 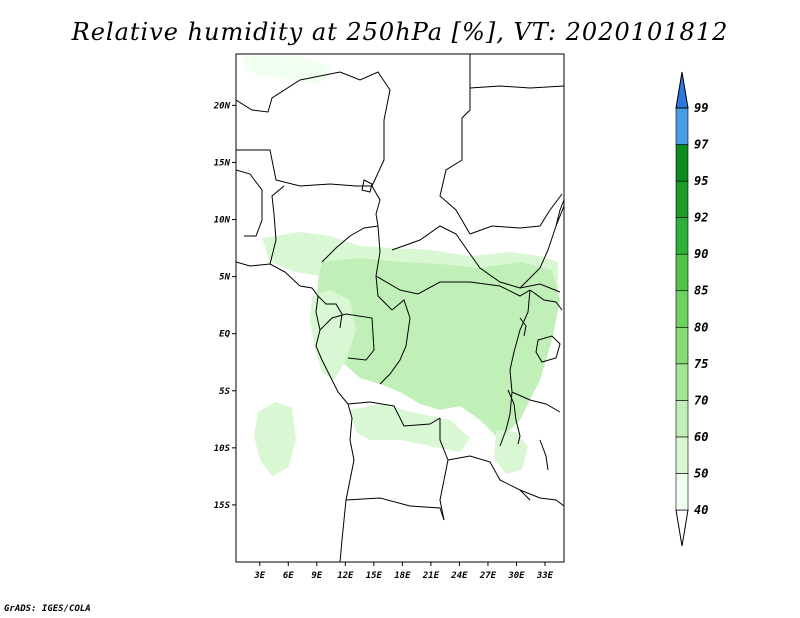 I want to click on border-angola-east, so click(x=444, y=469).